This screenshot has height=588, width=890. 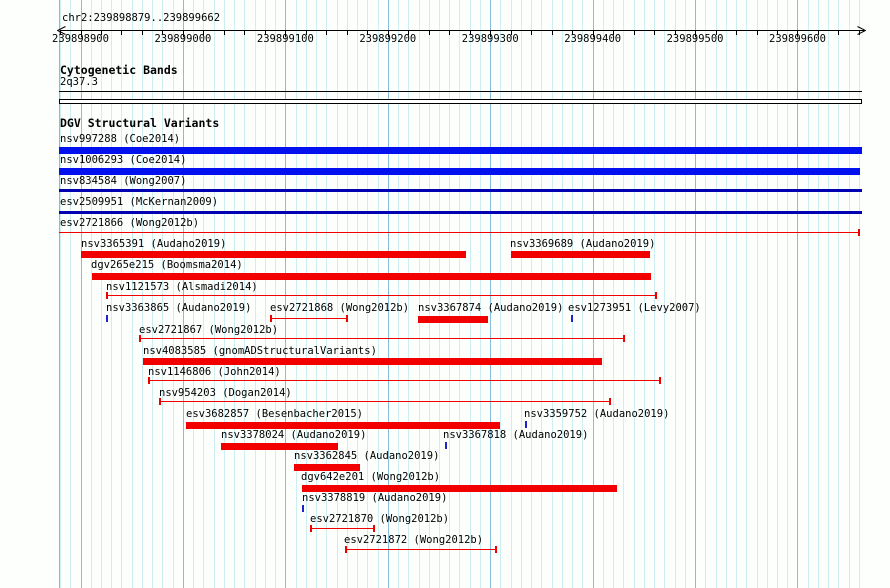 What do you see at coordinates (516, 435) in the screenshot?
I see `variant-label: nsv3367818 (Audano2019)` at bounding box center [516, 435].